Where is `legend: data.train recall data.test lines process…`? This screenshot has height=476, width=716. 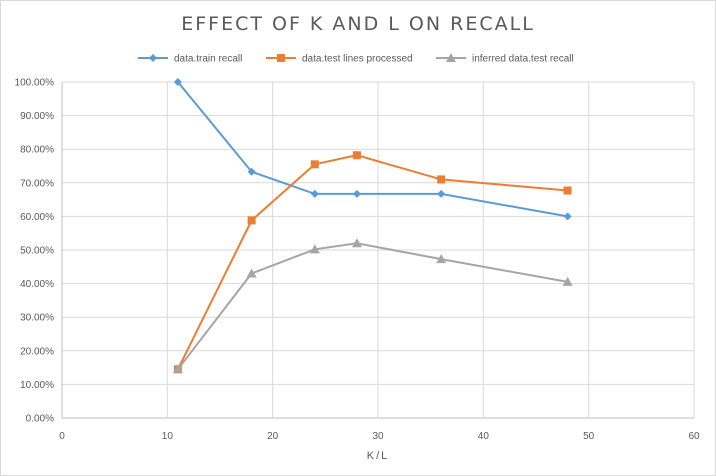
legend: data.train recall data.test lines process… is located at coordinates (356, 59).